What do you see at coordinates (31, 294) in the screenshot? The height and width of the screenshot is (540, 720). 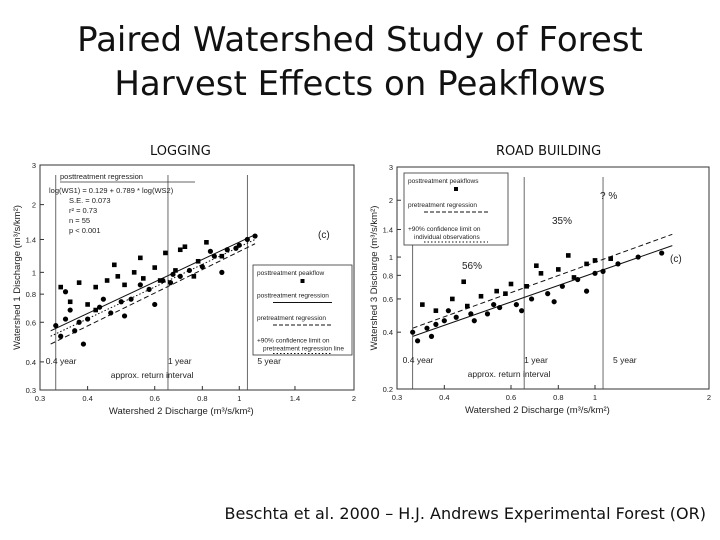 I see `p1-y-tick-label-3: 0.8` at bounding box center [31, 294].